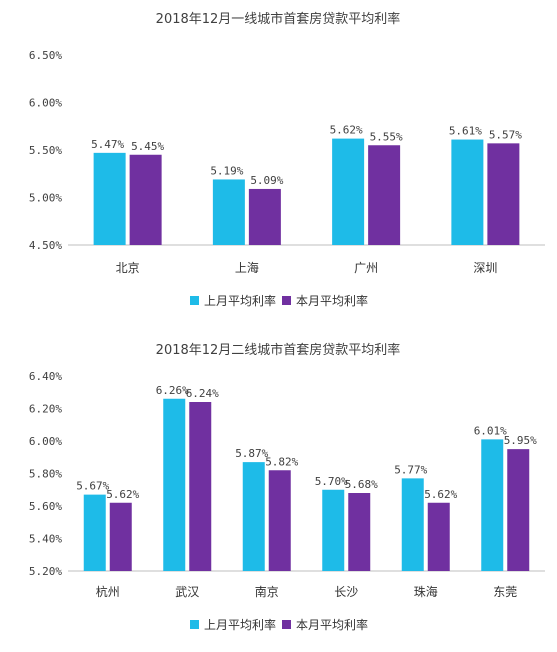  Describe the element at coordinates (346, 592) in the screenshot. I see `x-tick-label: 长沙` at that location.